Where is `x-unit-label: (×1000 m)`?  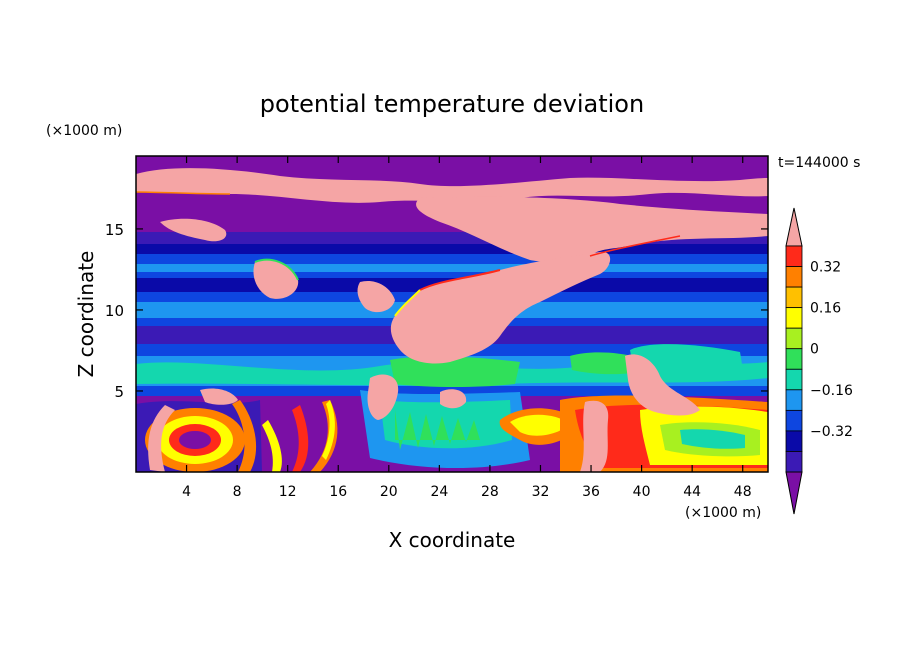 x-unit-label: (×1000 m) is located at coordinates (723, 513).